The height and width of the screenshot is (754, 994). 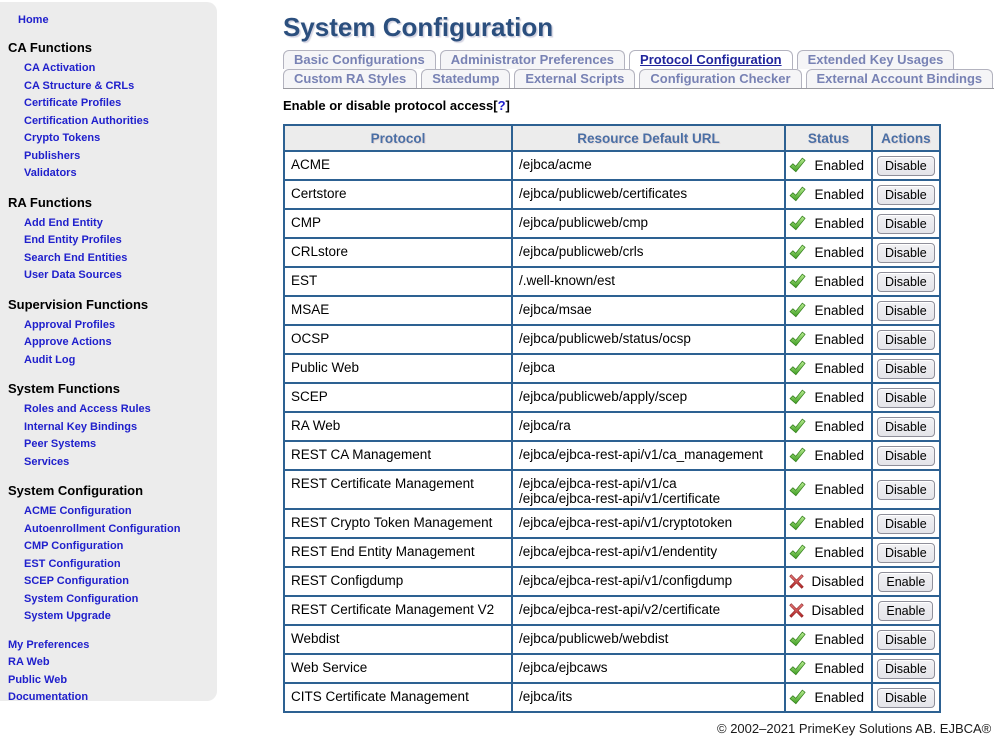 What do you see at coordinates (837, 581) in the screenshot?
I see `status-label: Disabled` at bounding box center [837, 581].